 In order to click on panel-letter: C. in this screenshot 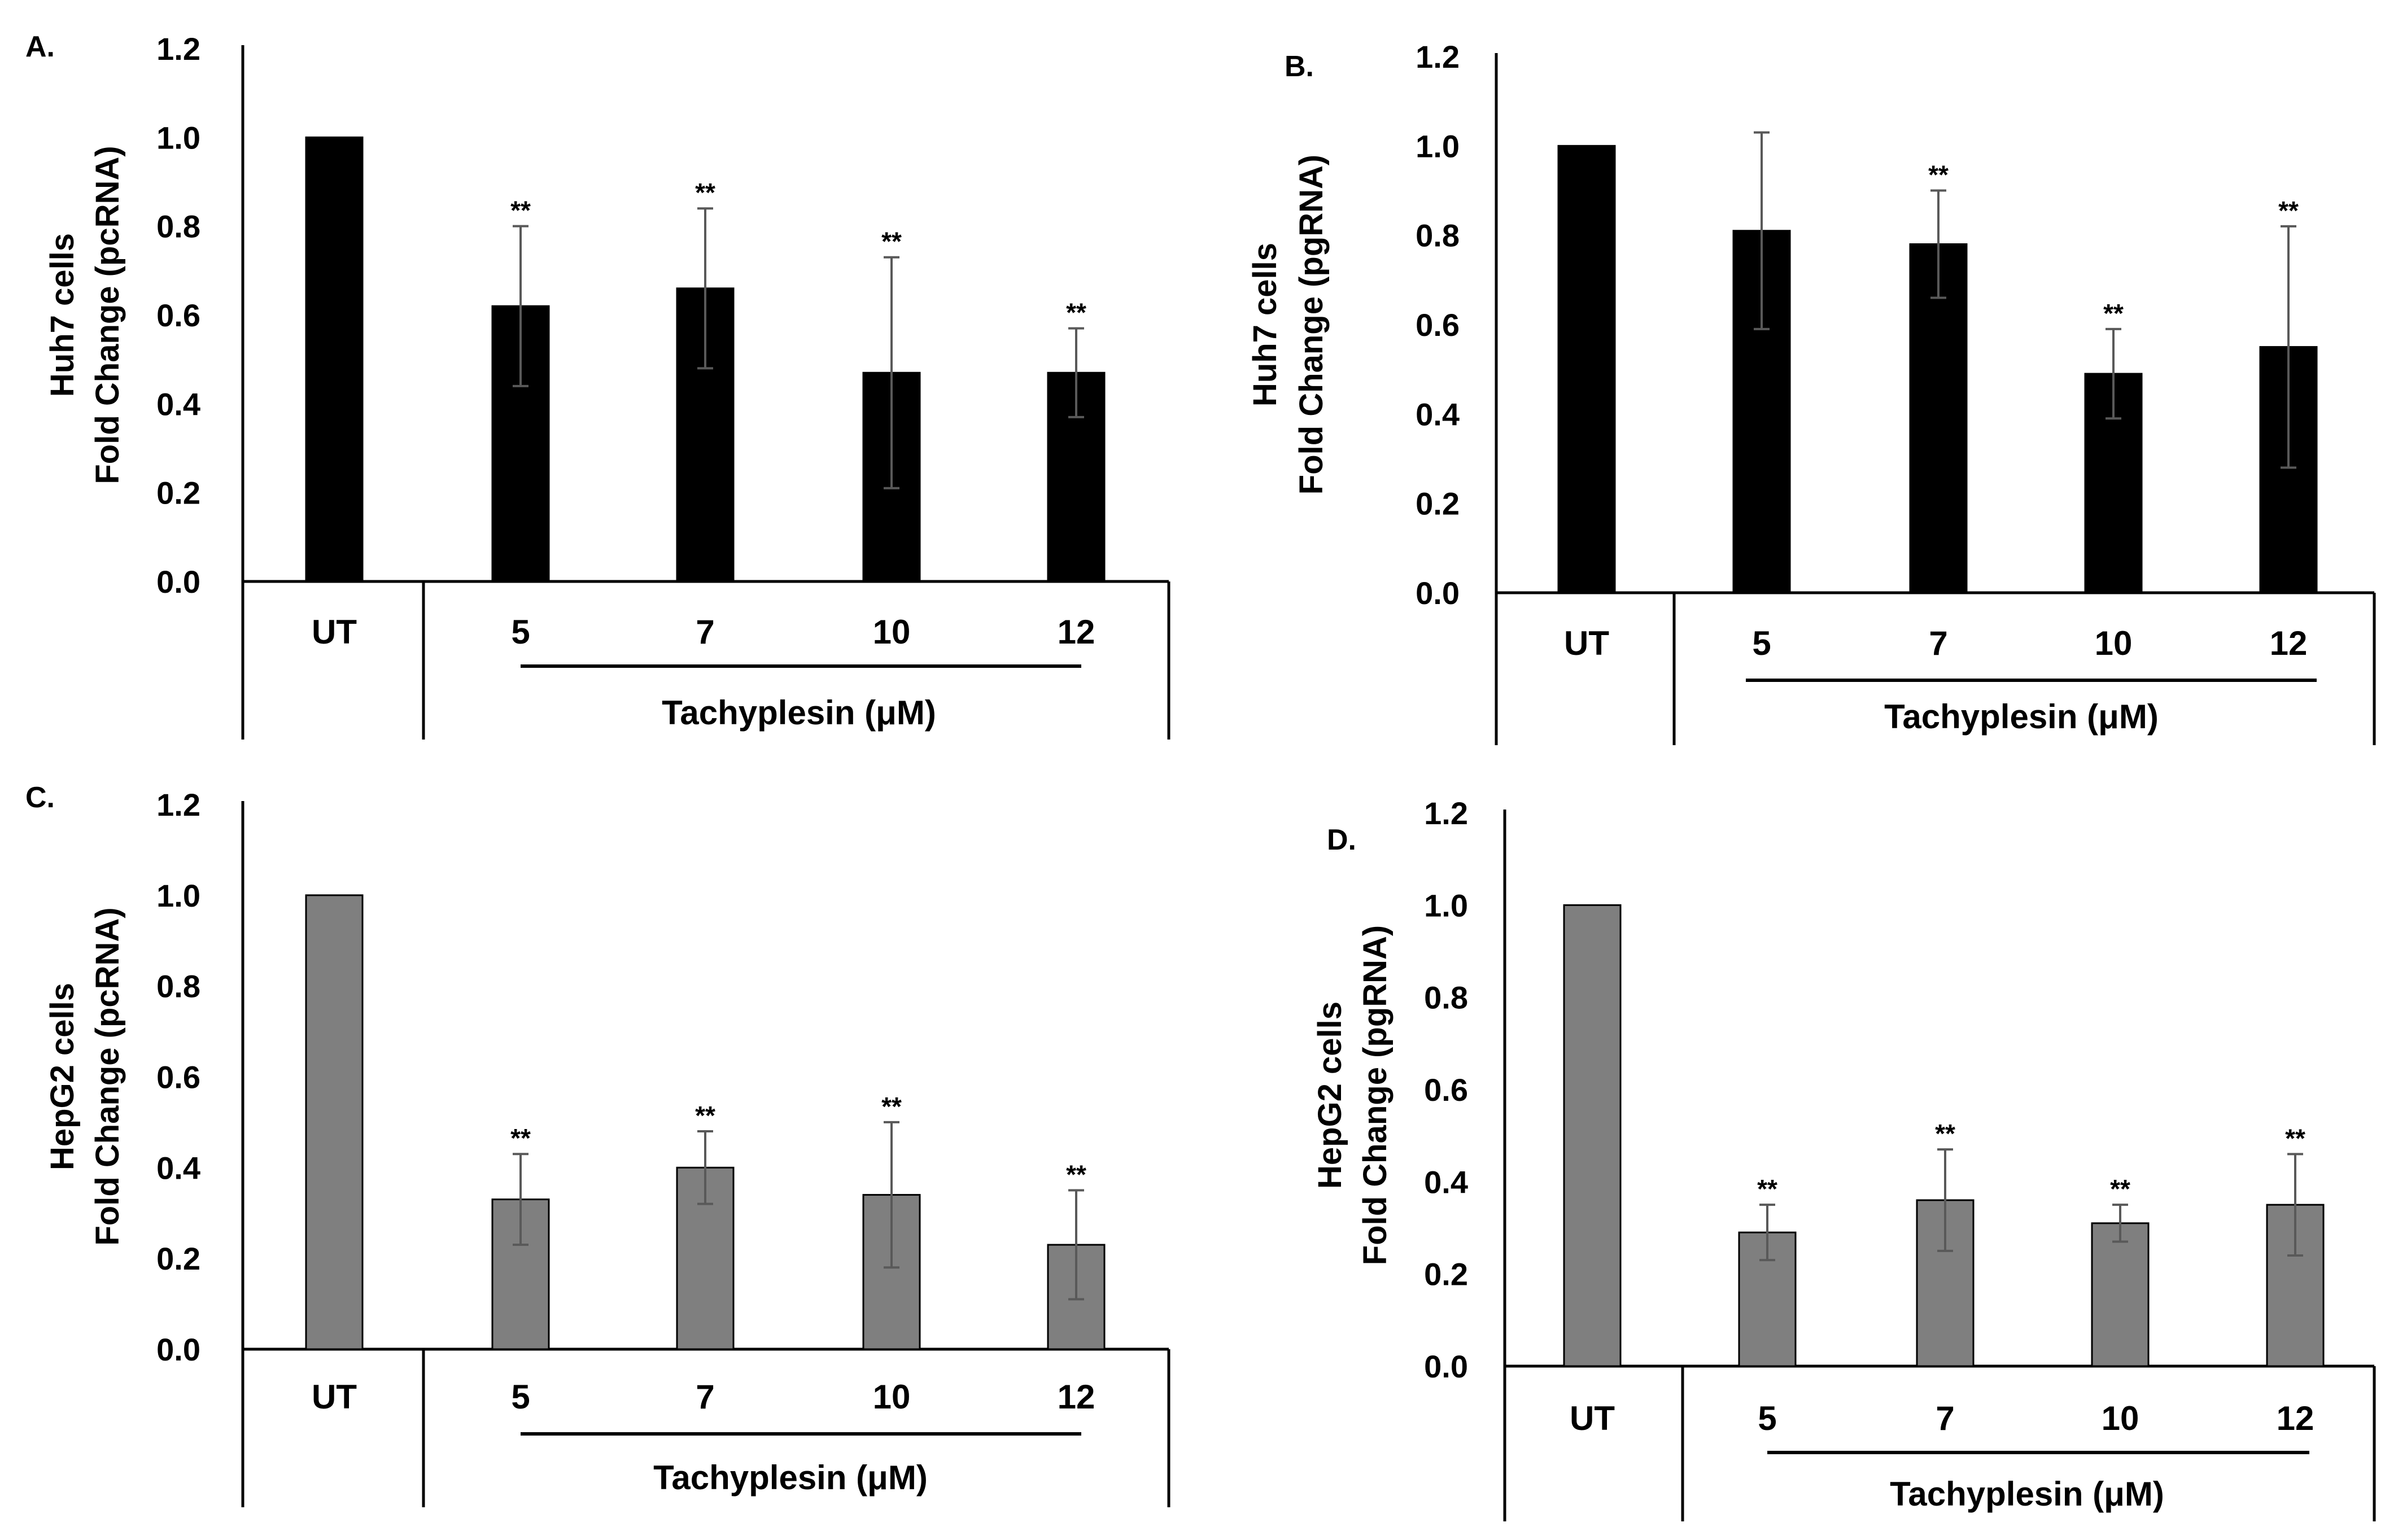, I will do `click(40, 797)`.